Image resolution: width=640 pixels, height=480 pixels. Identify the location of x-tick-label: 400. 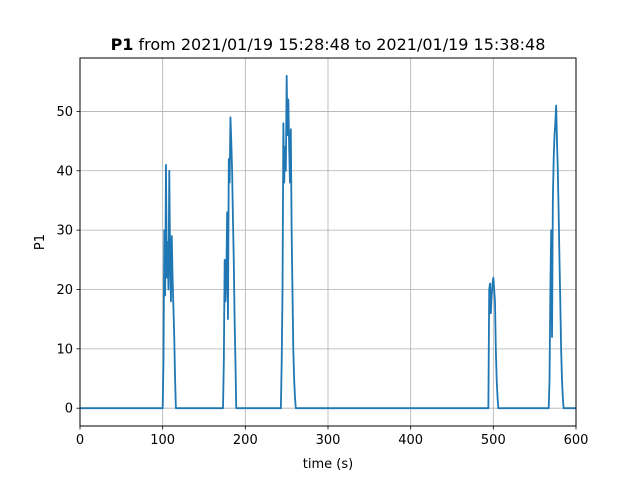
(410, 440).